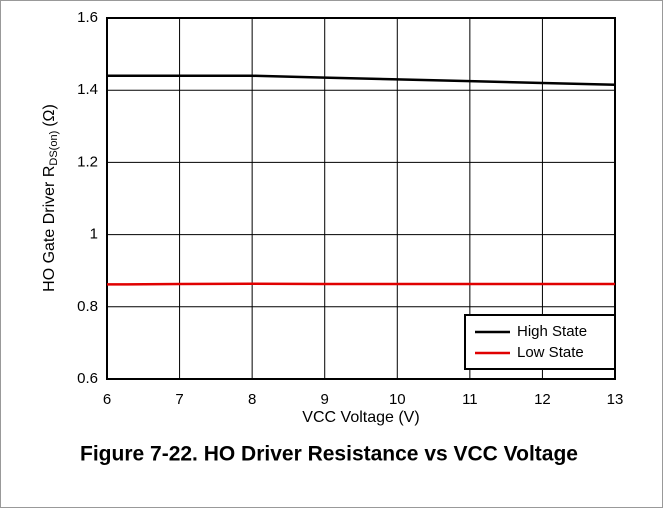 The width and height of the screenshot is (663, 508). Describe the element at coordinates (325, 399) in the screenshot. I see `x-tick-label: 9` at that location.